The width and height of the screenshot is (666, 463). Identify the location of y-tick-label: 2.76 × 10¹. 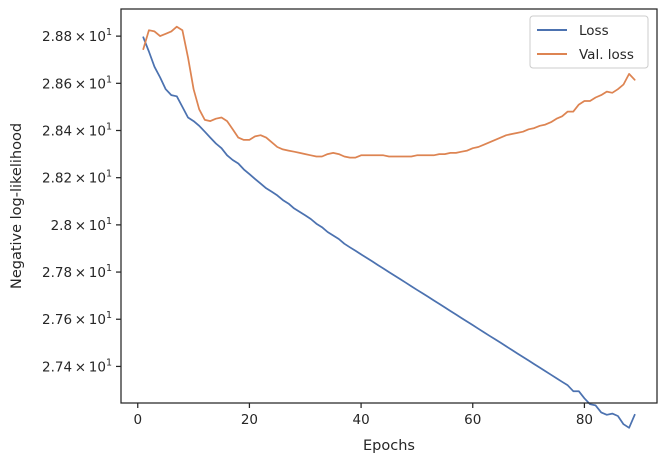
(77, 319).